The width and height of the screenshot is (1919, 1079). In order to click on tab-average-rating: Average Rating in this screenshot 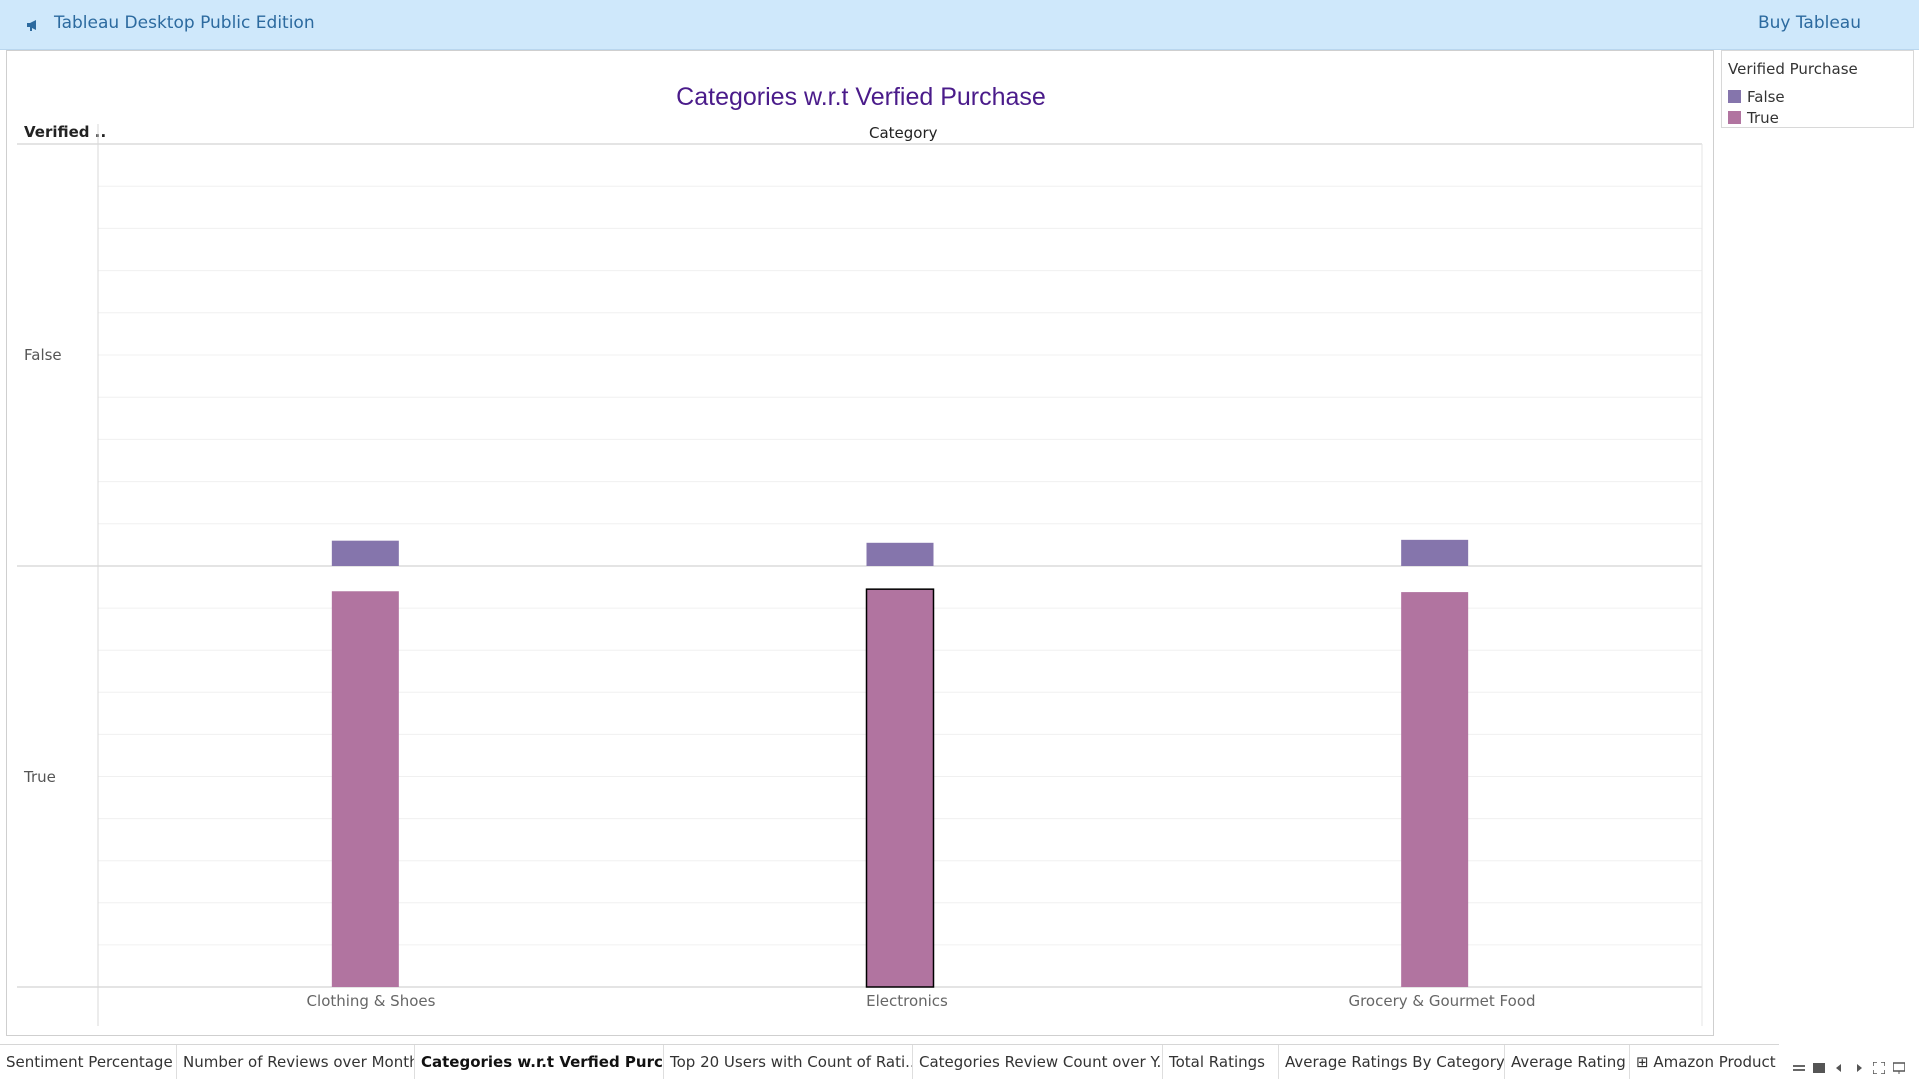, I will do `click(1567, 1062)`.